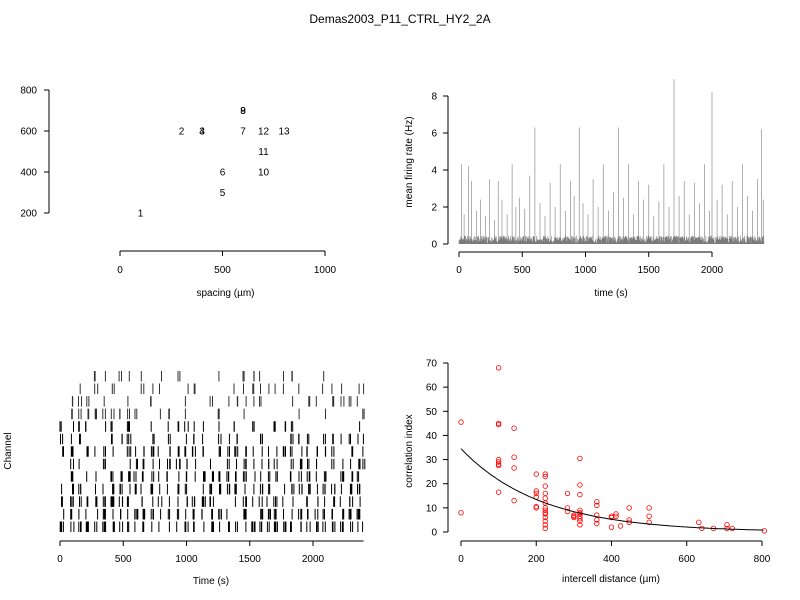  What do you see at coordinates (243, 132) in the screenshot?
I see `layout-cell-label-7: 7` at bounding box center [243, 132].